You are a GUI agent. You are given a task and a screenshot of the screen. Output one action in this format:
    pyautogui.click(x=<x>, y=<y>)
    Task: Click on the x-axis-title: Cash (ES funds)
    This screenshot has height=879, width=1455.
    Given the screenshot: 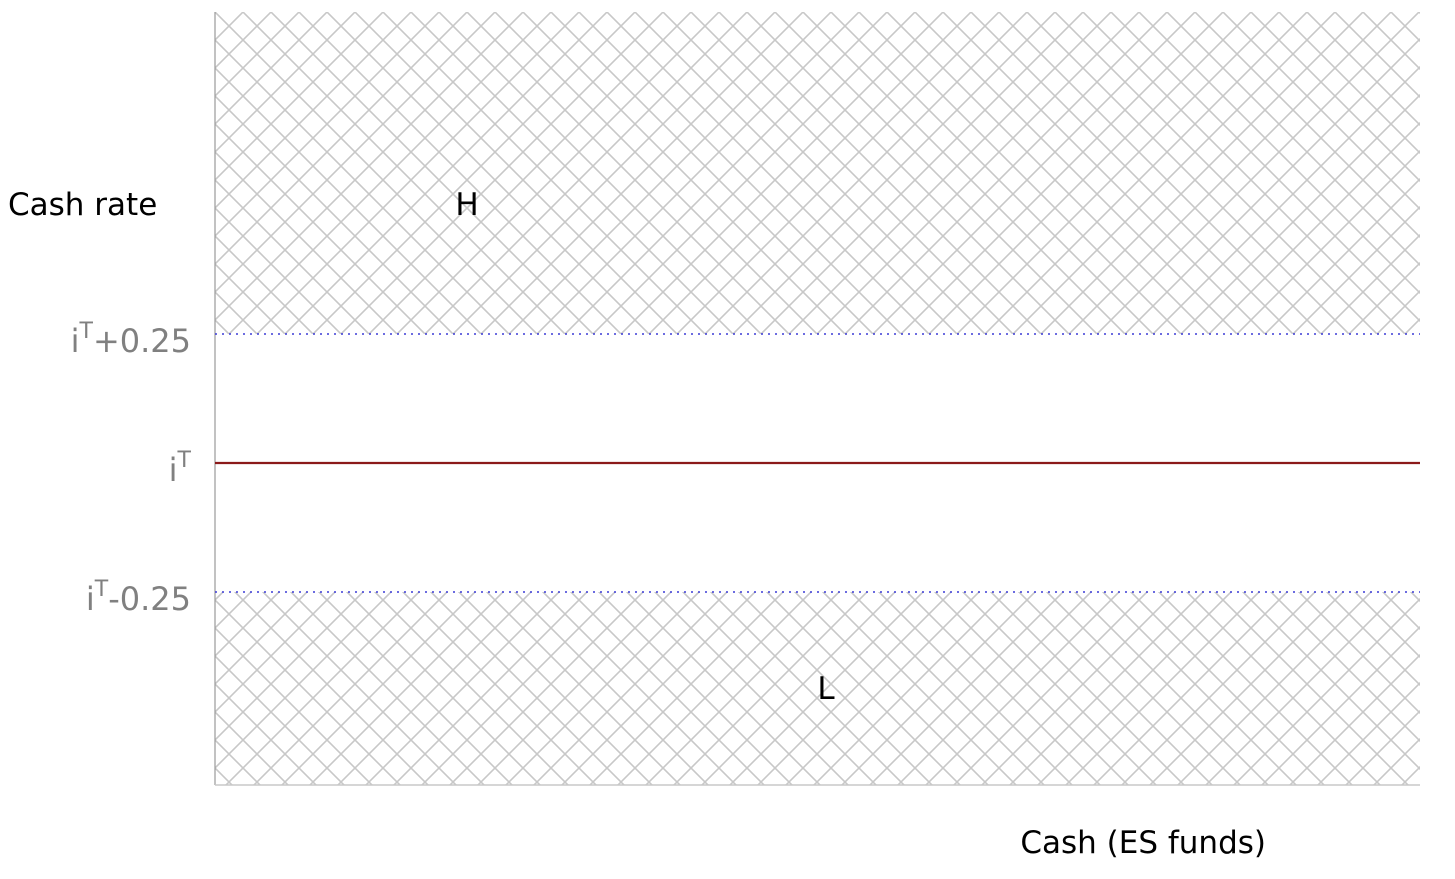 What is the action you would take?
    pyautogui.click(x=1143, y=843)
    